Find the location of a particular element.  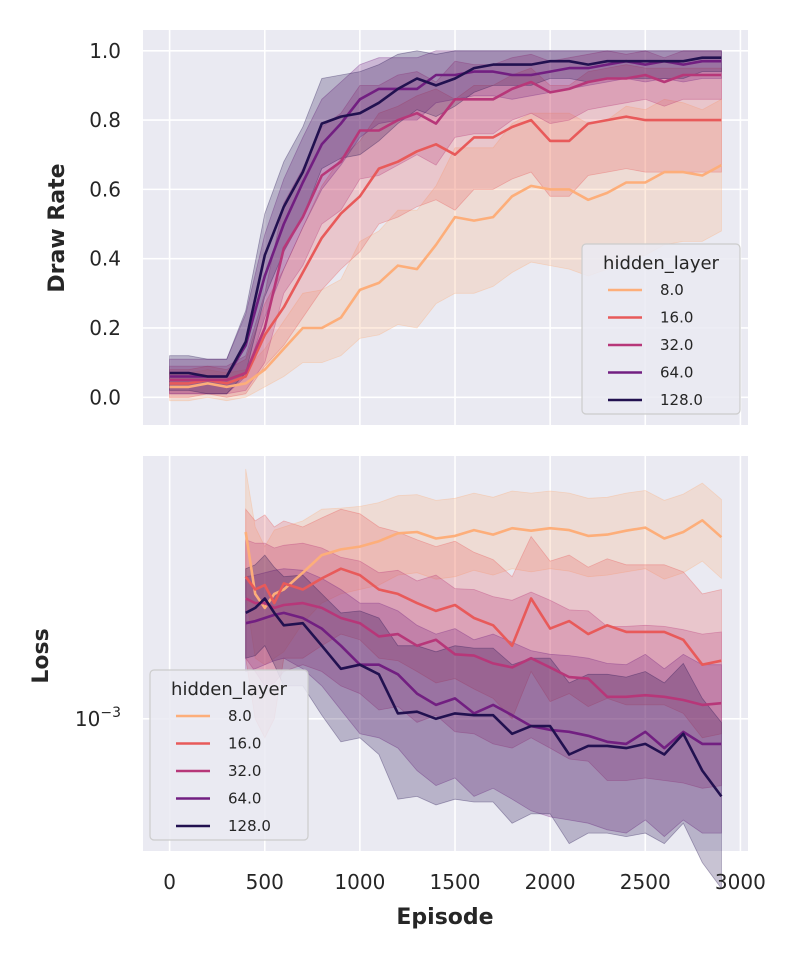

draw-rate-y-tick-label-0: 0.0 is located at coordinates (105, 397).